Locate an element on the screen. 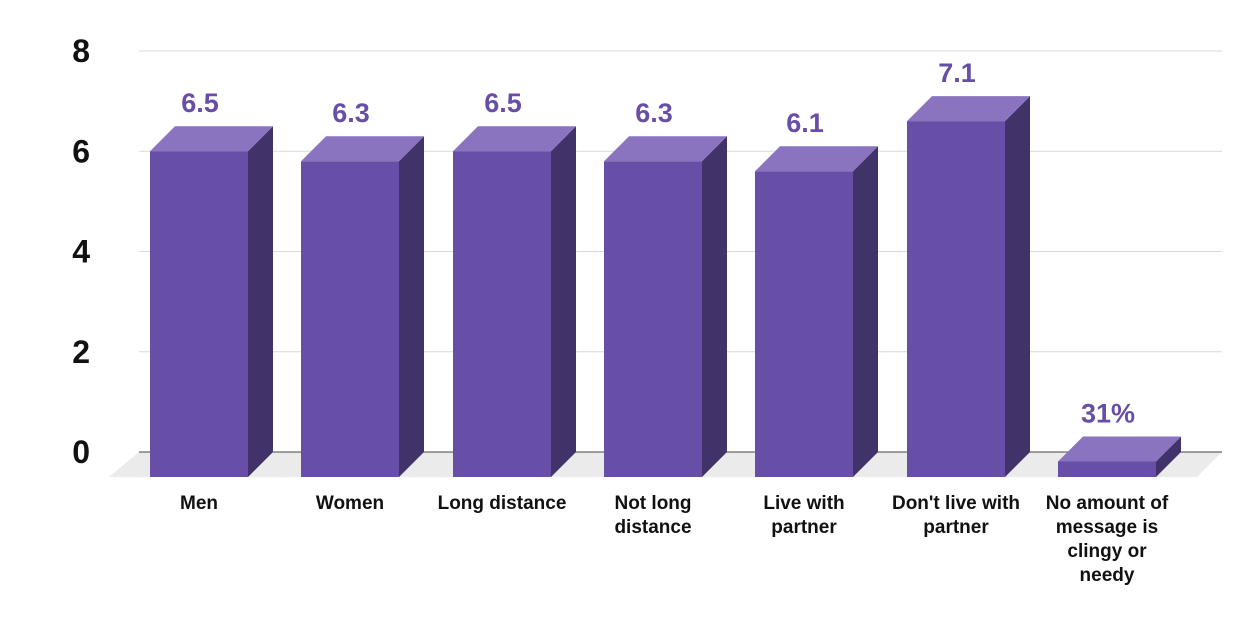 This screenshot has height=619, width=1253. category-label-line: Don't live with is located at coordinates (956, 503).